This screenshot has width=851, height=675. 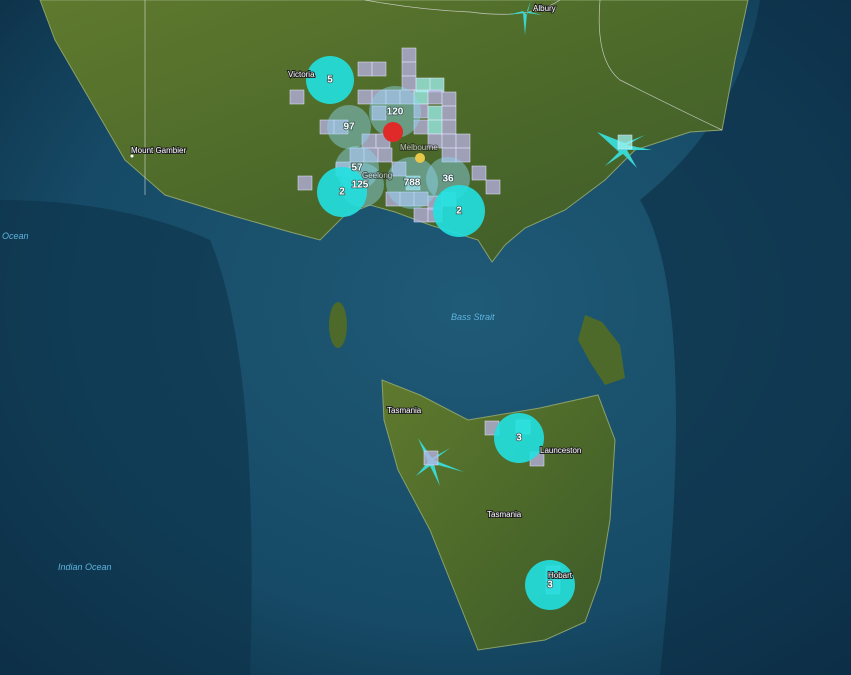 What do you see at coordinates (158, 150) in the screenshot?
I see `place-label: Mount Gambier` at bounding box center [158, 150].